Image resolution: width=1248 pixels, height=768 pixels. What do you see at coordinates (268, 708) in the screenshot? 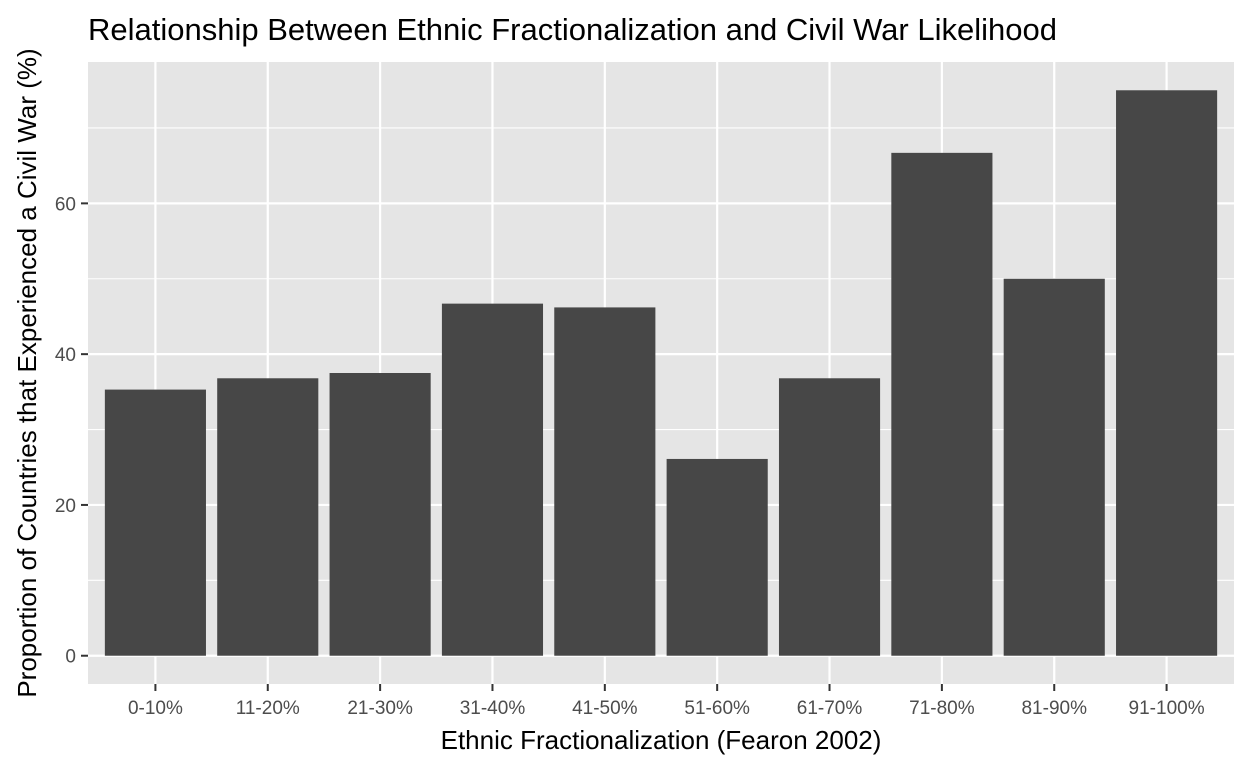
I see `x-tick-label: 11-20%` at bounding box center [268, 708].